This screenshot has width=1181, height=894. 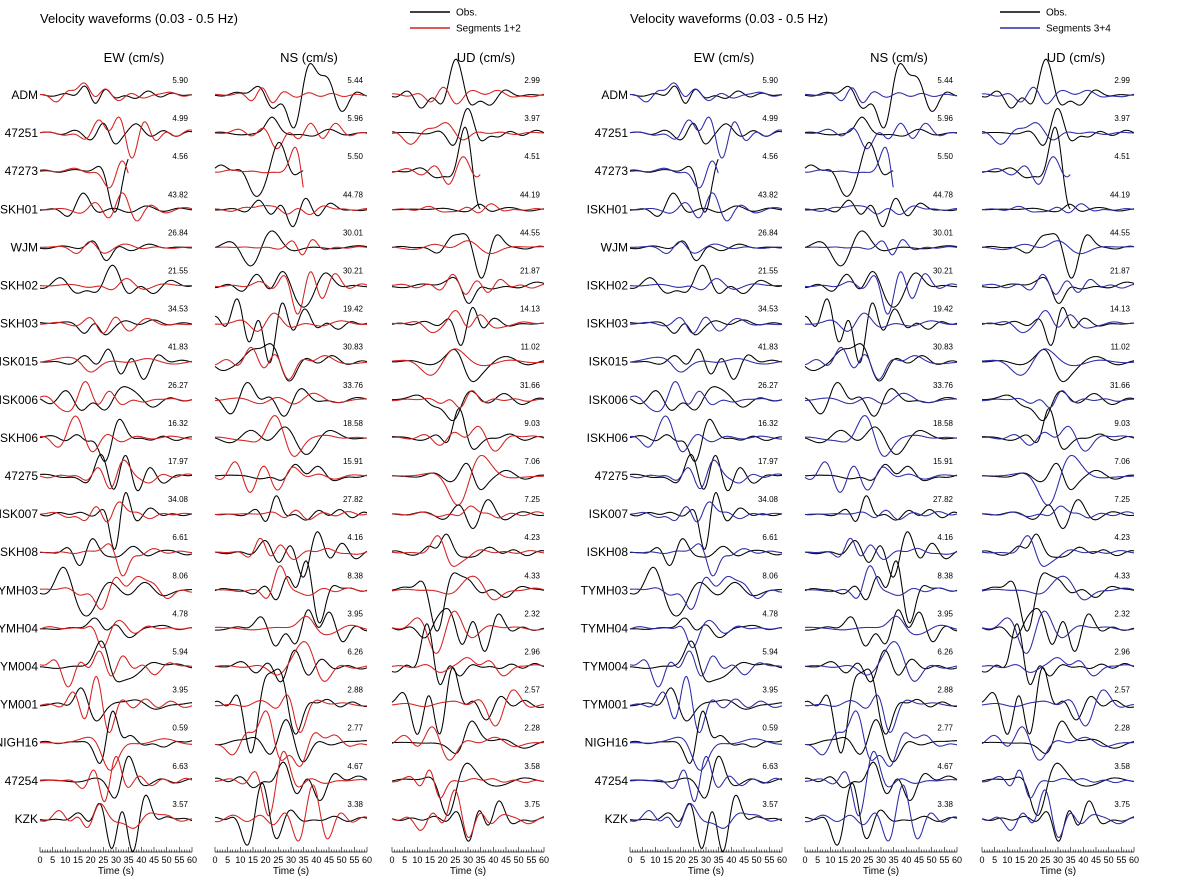 I want to click on peak-amplitude: 30.21, so click(x=353, y=271).